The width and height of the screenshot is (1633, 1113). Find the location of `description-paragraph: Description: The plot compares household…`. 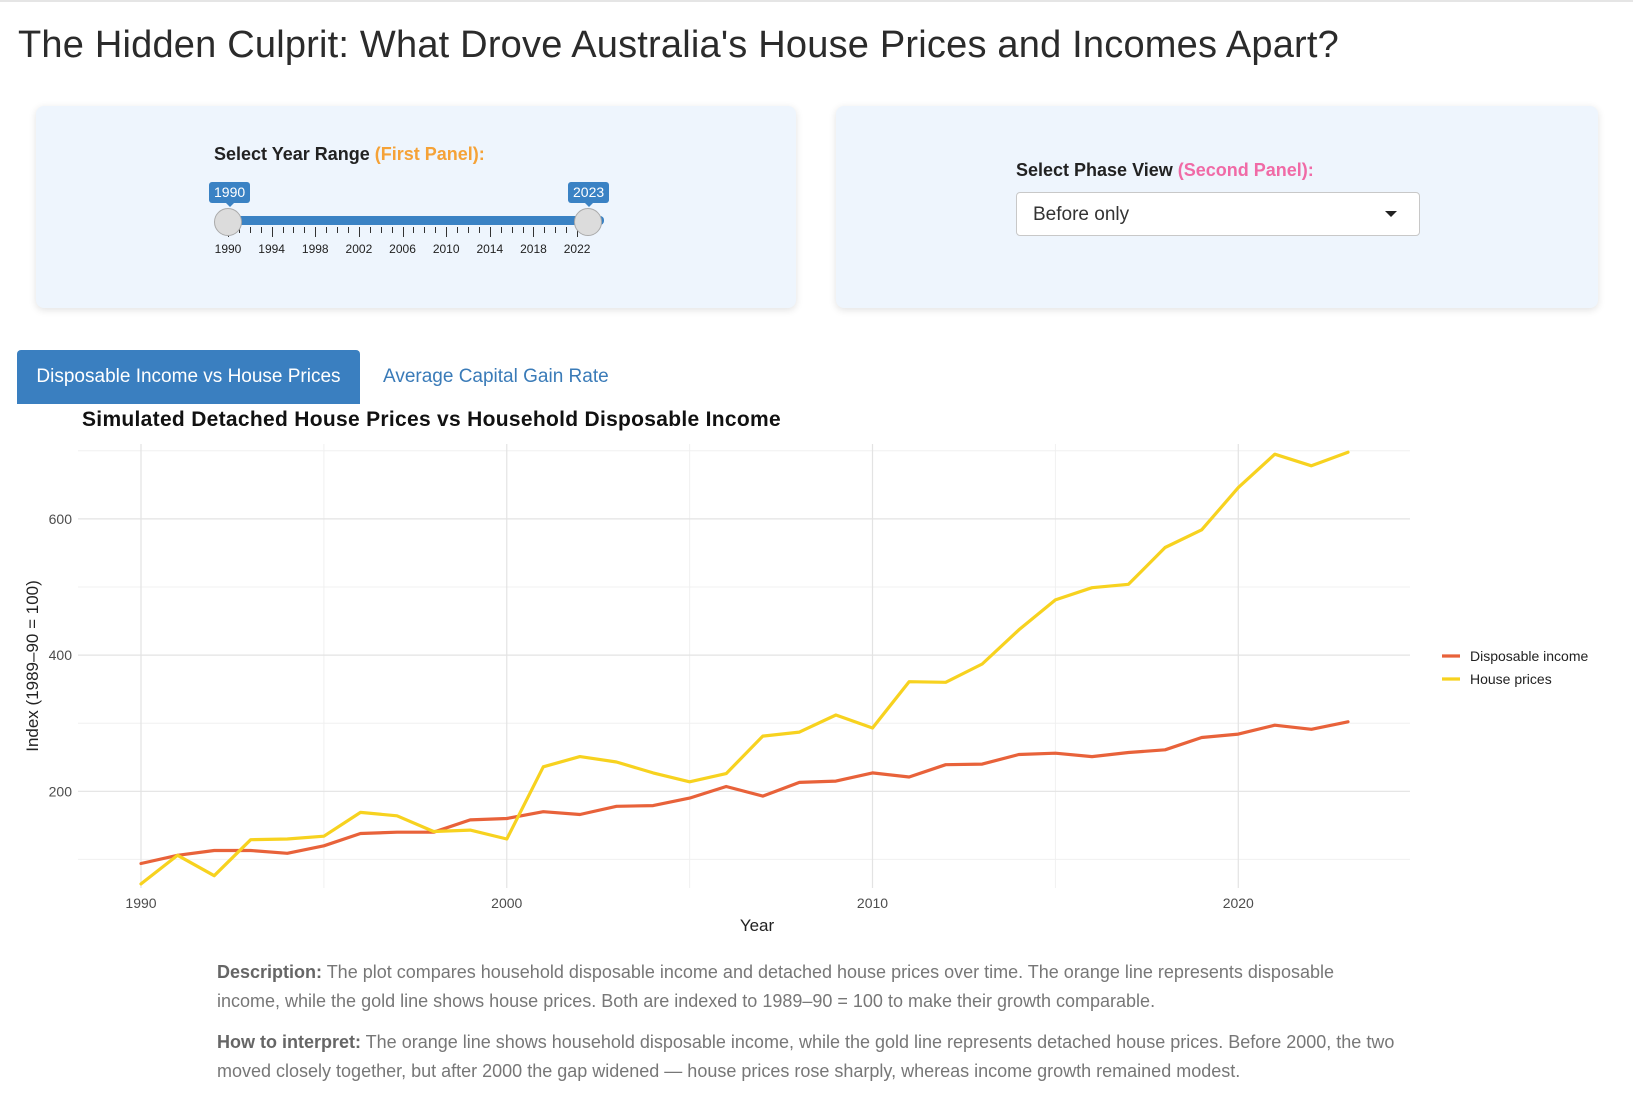

description-paragraph: Description: The plot compares household… is located at coordinates (807, 987).